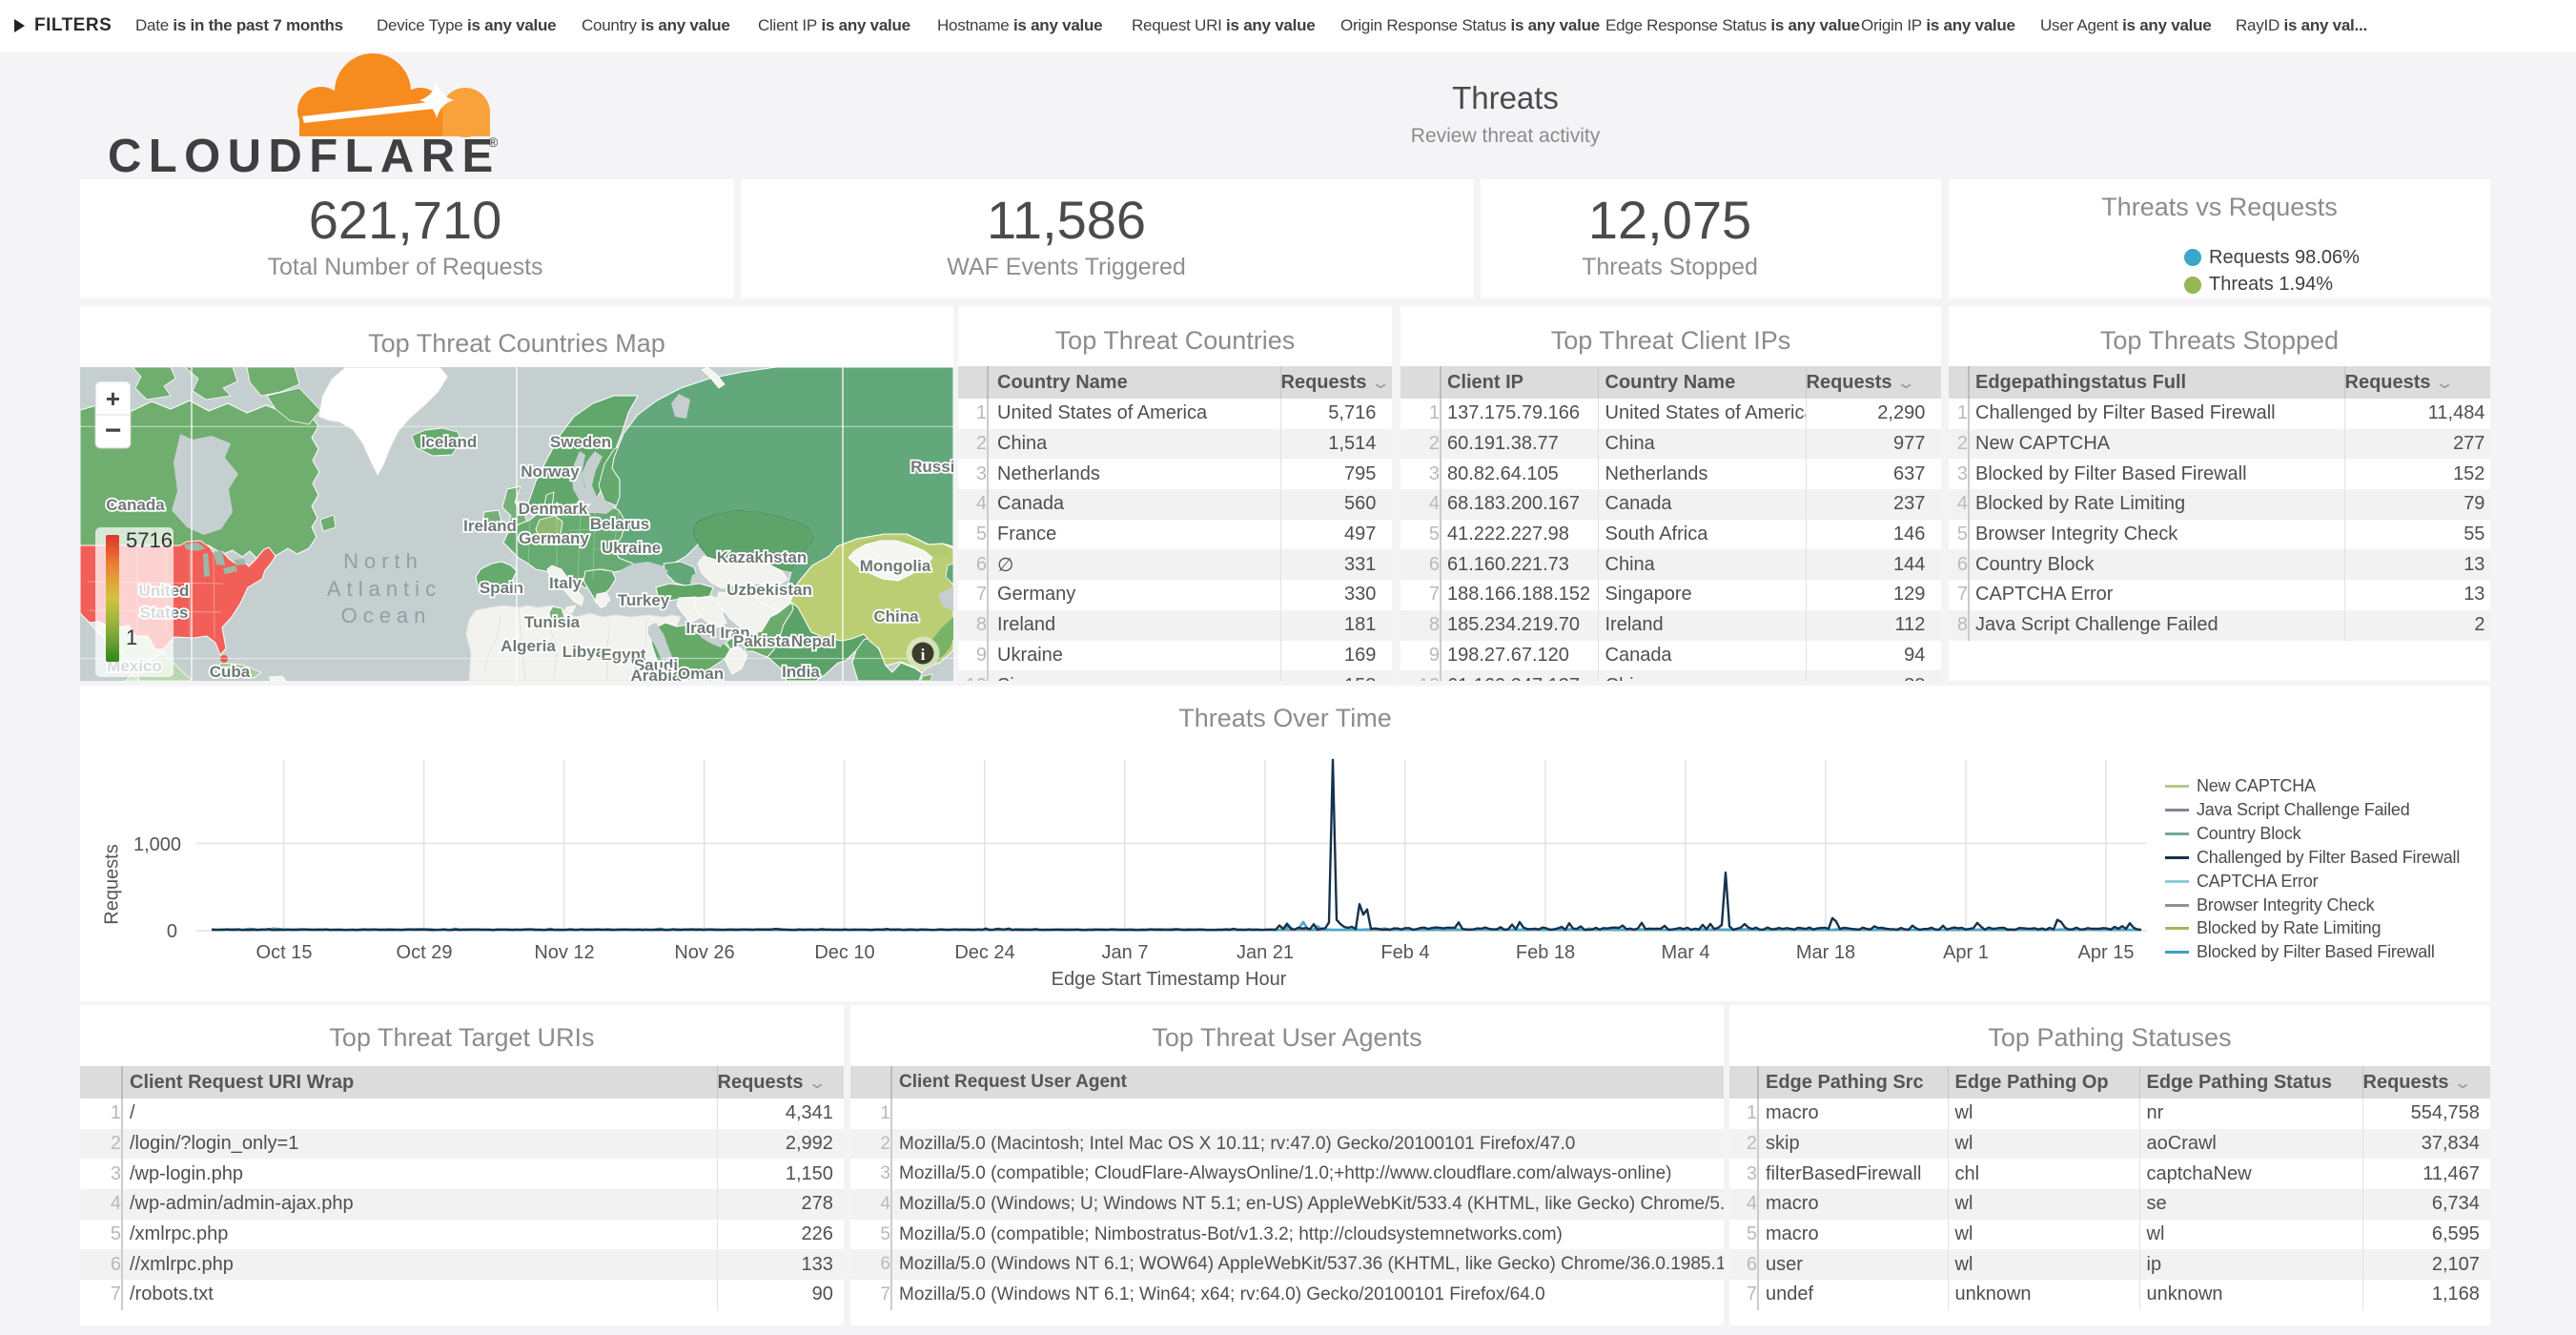 The image size is (2576, 1335). Describe the element at coordinates (766, 641) in the screenshot. I see `svg-text: Pakistan` at that location.